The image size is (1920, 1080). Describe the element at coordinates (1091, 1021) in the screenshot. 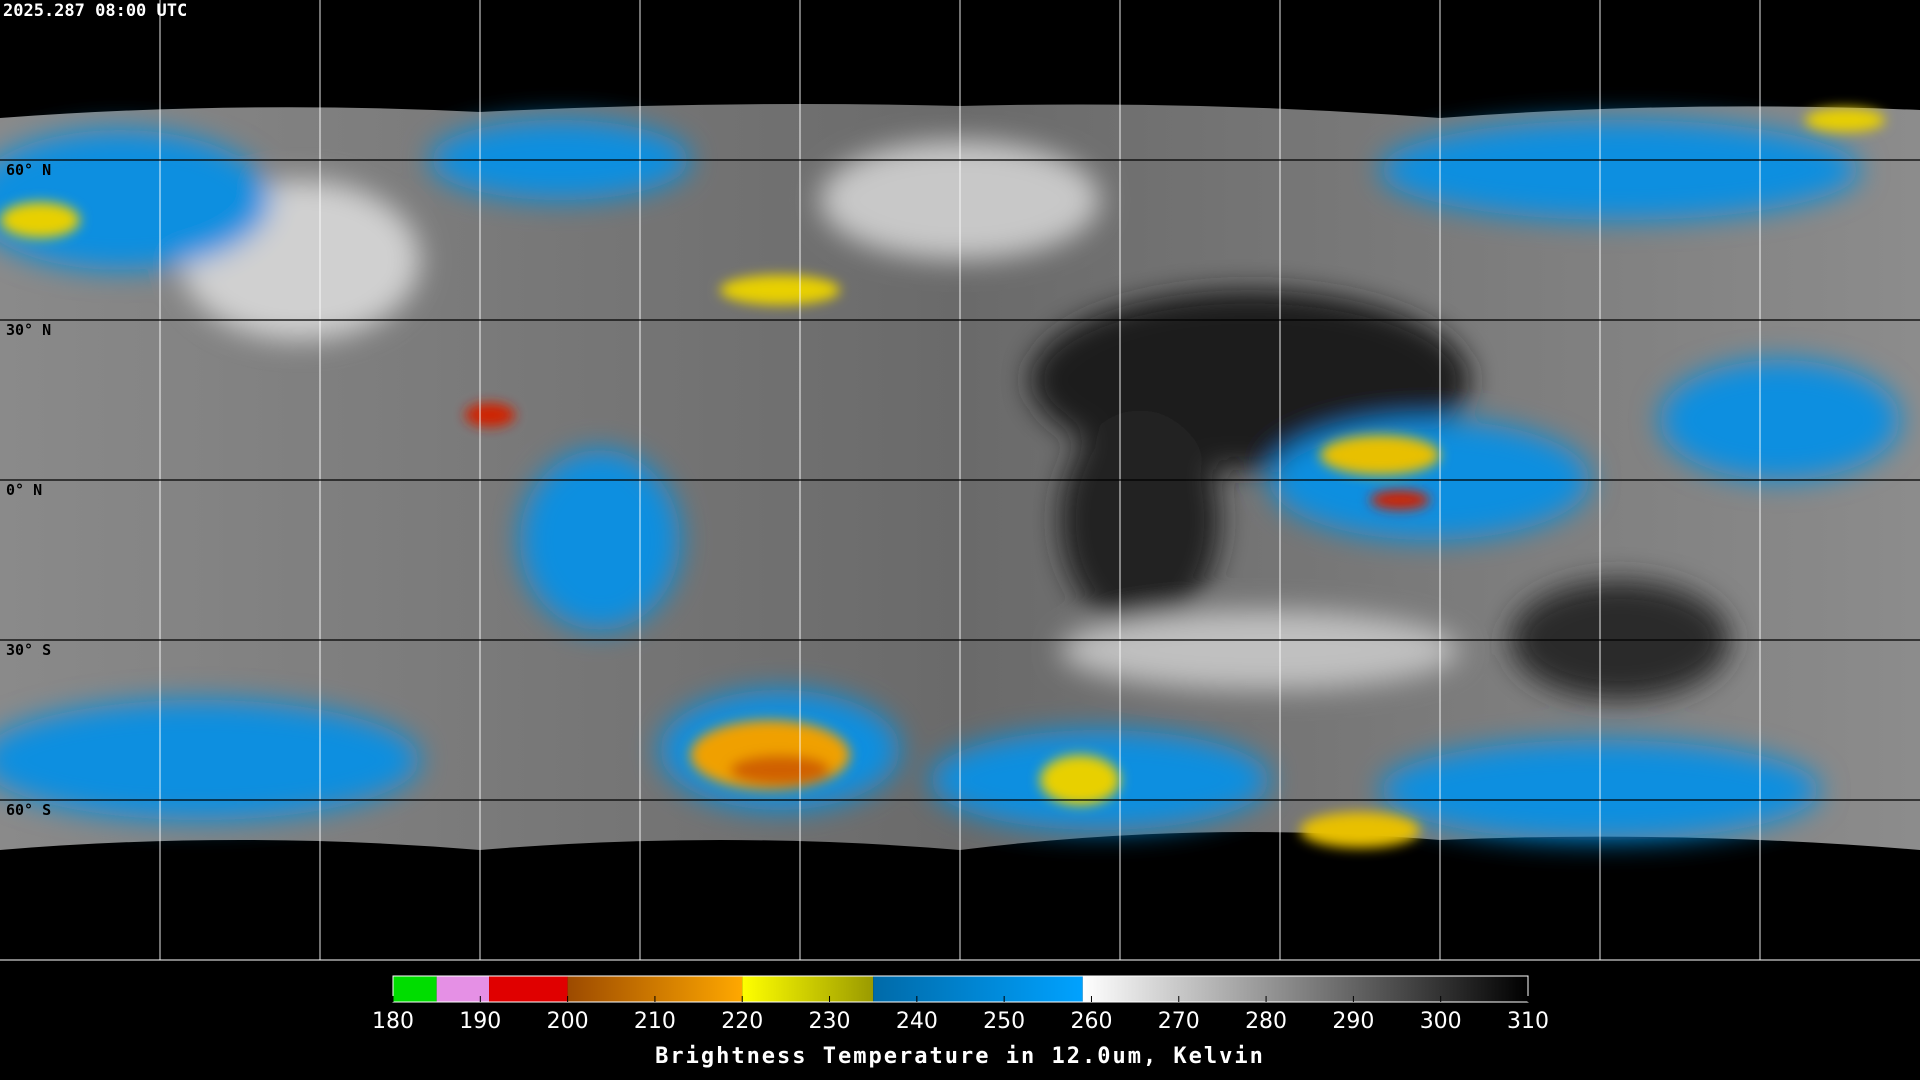

I see `colorbar-tick-label: 260` at that location.